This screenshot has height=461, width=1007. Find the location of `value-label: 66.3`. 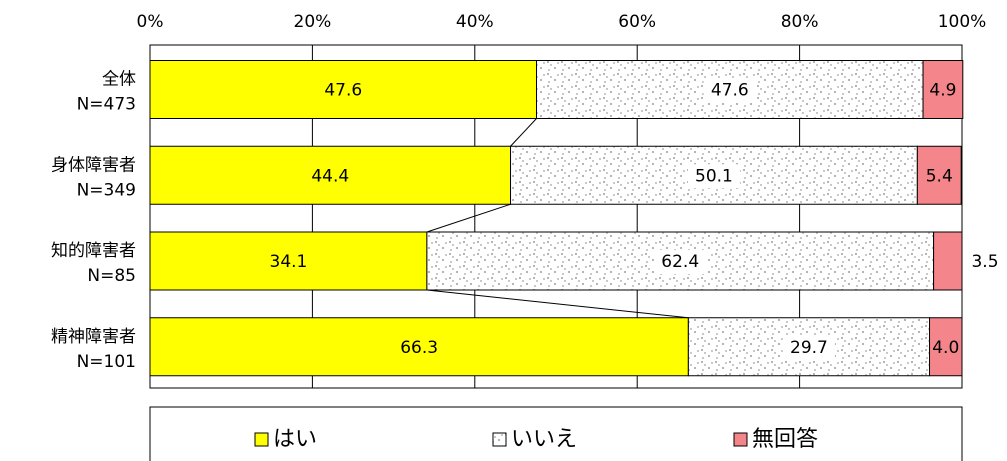

value-label: 66.3 is located at coordinates (419, 348).